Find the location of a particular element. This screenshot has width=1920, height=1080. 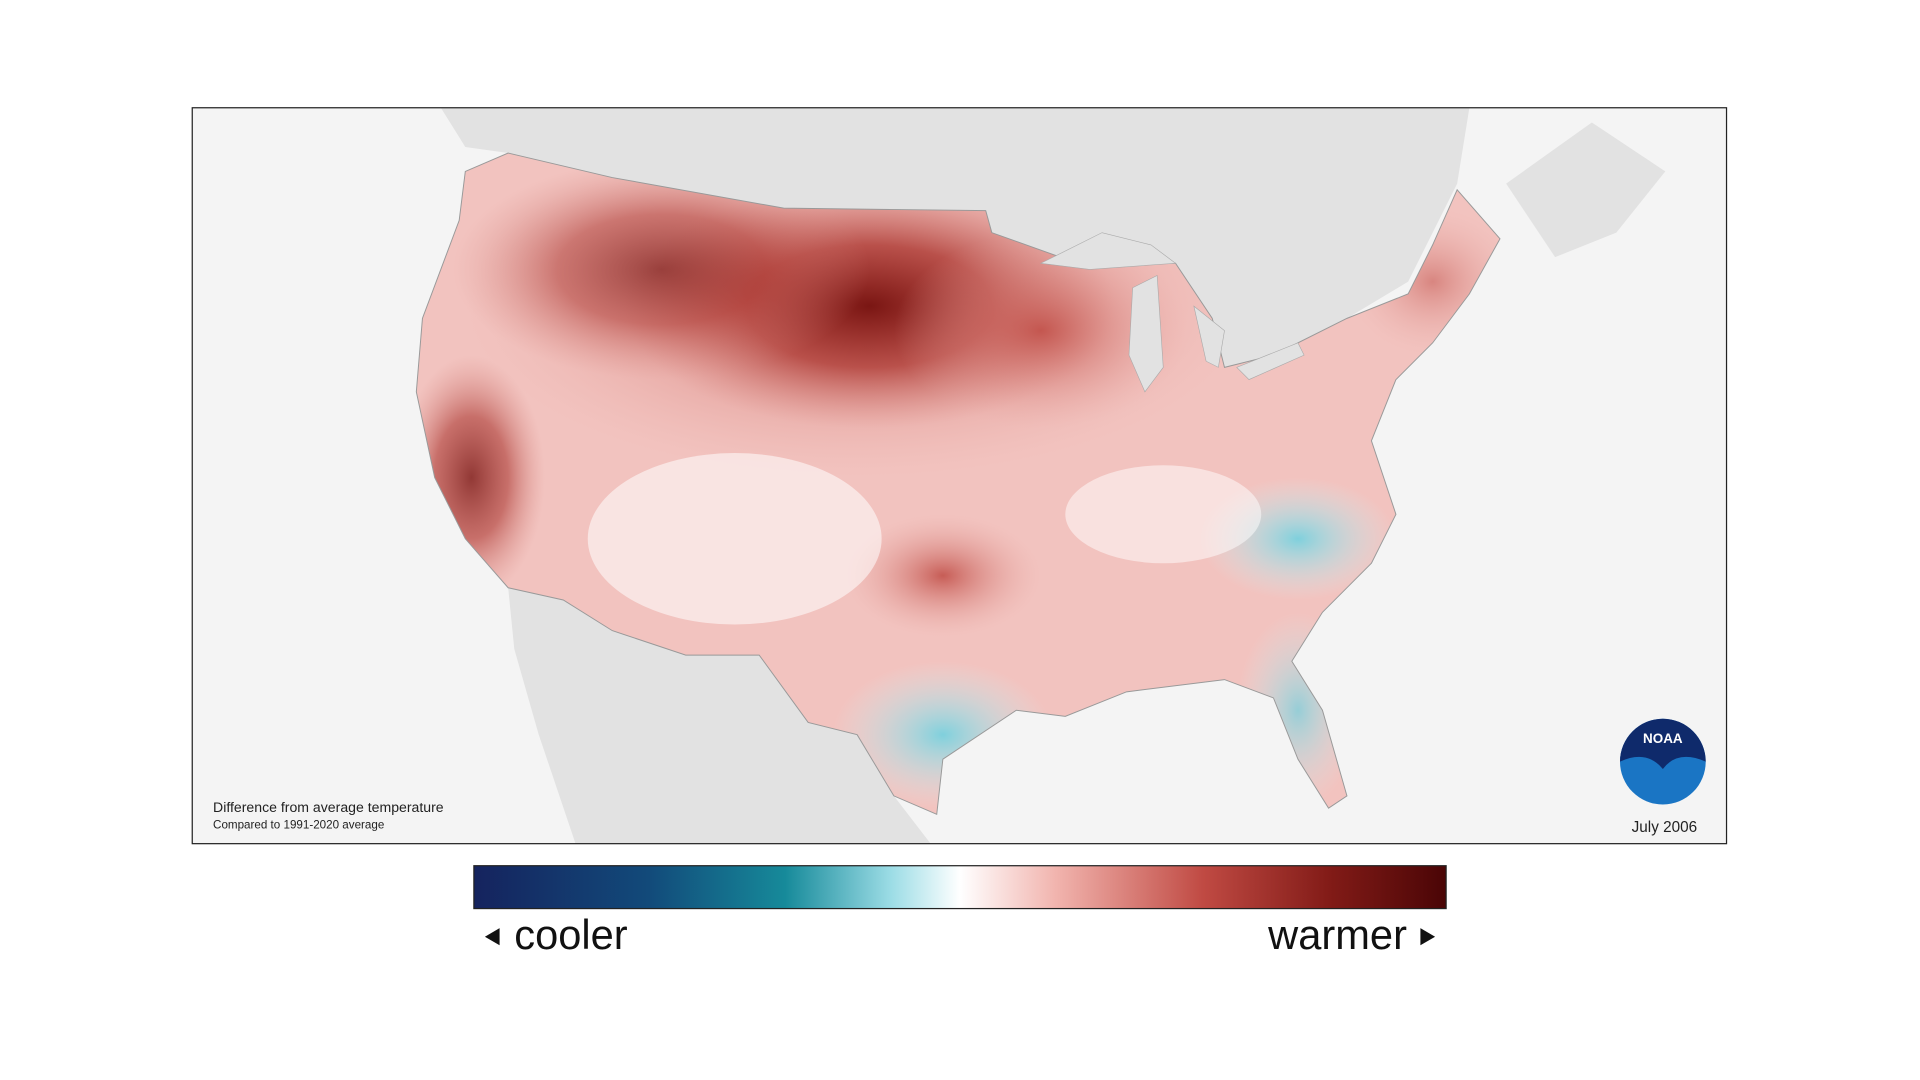

caption-title: Difference from average temperature is located at coordinates (328, 807).